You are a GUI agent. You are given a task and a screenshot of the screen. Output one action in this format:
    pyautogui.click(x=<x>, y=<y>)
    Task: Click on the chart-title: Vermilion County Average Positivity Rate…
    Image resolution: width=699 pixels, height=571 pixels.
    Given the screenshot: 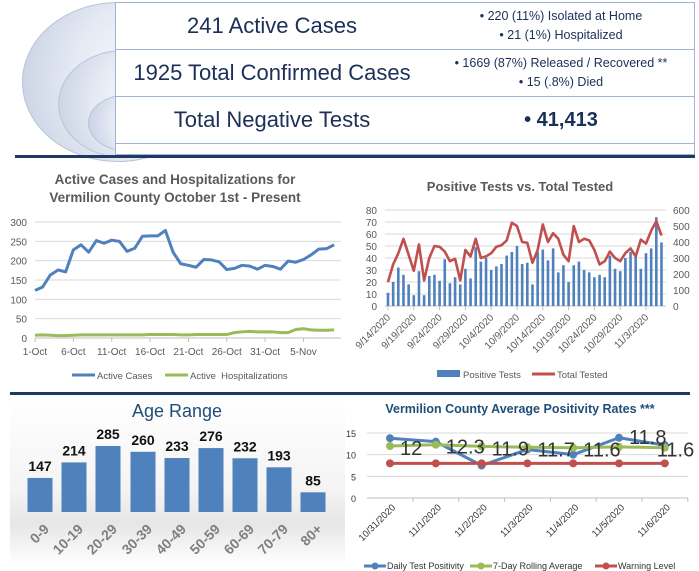 What is the action you would take?
    pyautogui.click(x=519, y=409)
    